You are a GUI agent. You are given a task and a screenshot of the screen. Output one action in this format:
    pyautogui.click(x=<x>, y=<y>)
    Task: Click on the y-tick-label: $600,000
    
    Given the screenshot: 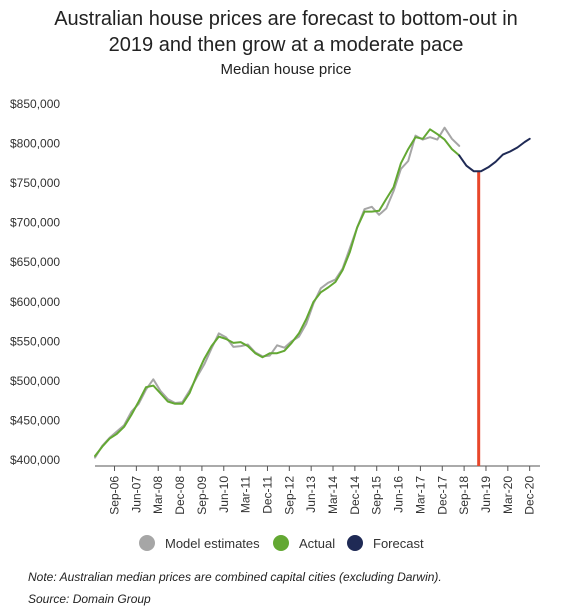 What is the action you would take?
    pyautogui.click(x=35, y=302)
    